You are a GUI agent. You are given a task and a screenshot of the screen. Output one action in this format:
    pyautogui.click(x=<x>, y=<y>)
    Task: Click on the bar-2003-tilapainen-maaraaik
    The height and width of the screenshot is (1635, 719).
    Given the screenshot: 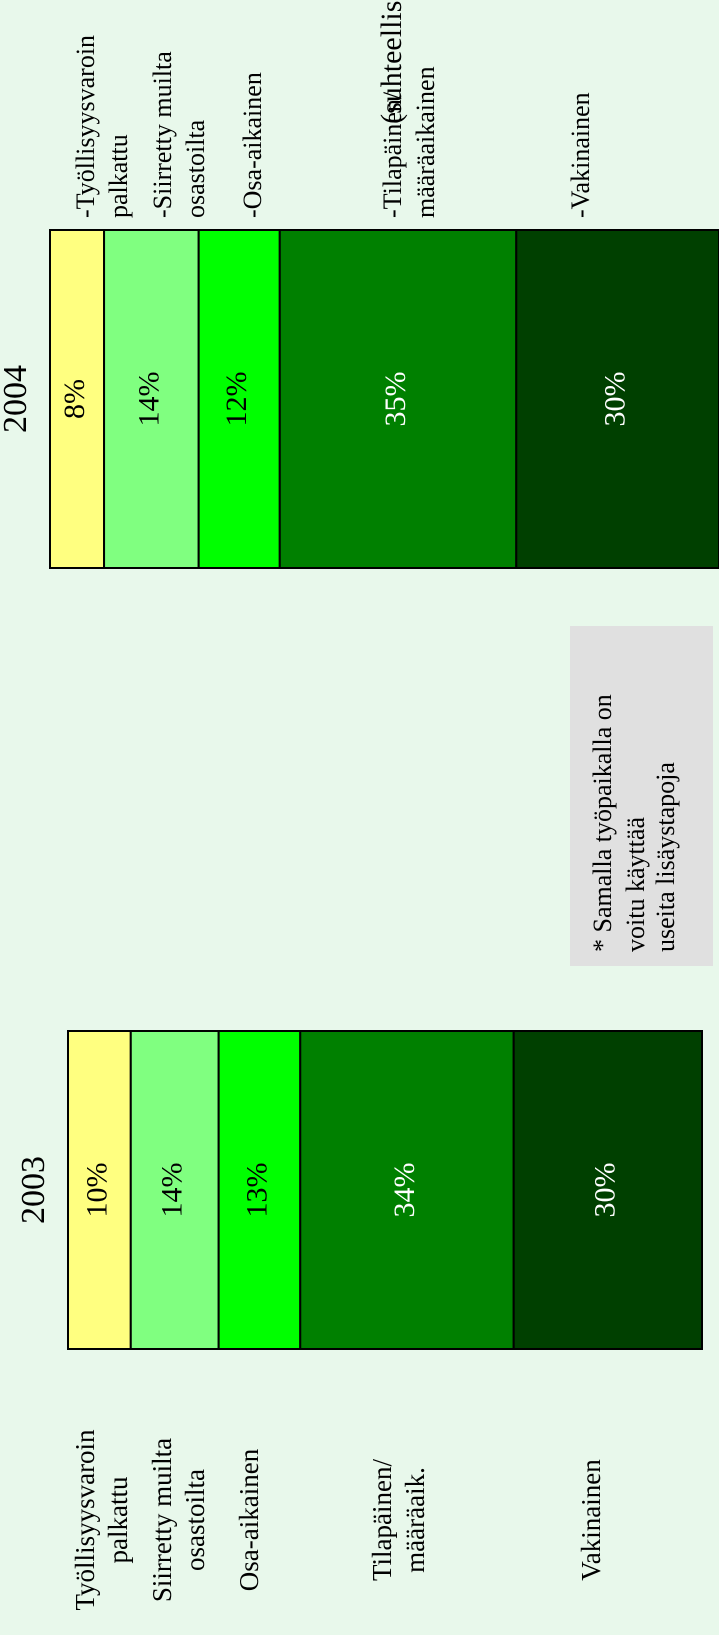 What is the action you would take?
    pyautogui.click(x=407, y=1190)
    